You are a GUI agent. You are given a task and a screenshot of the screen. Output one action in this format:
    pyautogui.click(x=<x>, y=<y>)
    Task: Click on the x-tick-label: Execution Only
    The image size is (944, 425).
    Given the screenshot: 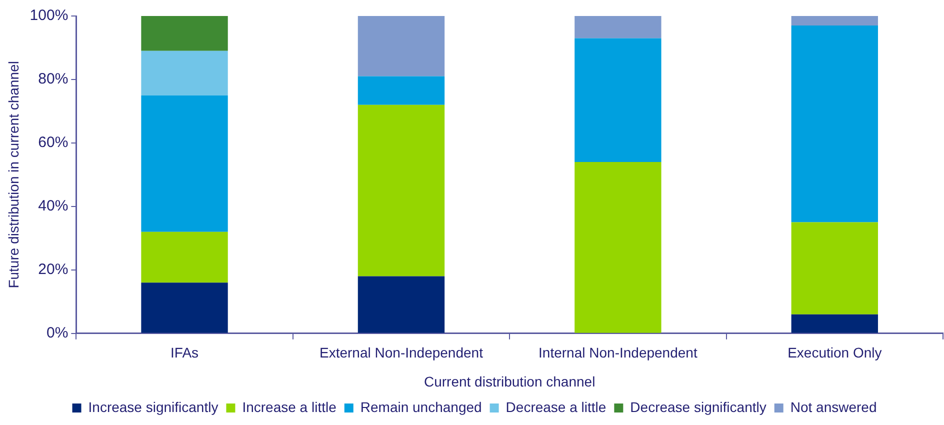 What is the action you would take?
    pyautogui.click(x=835, y=352)
    